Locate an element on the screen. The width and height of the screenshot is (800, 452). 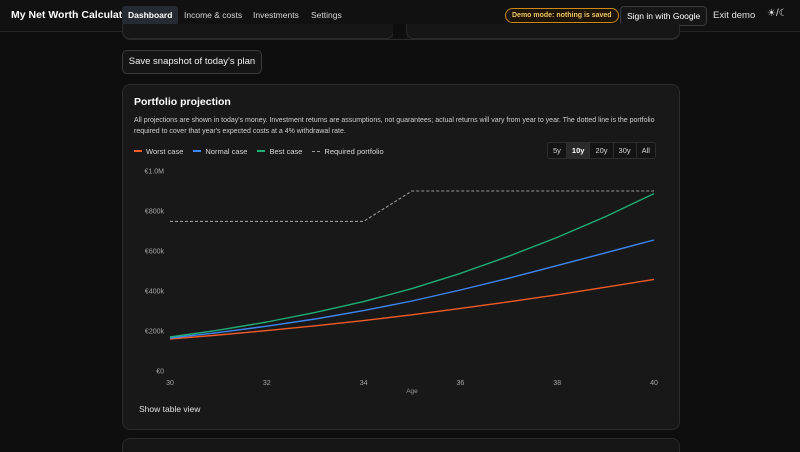
app-title: My Net Worth Calculator is located at coordinates (72, 15).